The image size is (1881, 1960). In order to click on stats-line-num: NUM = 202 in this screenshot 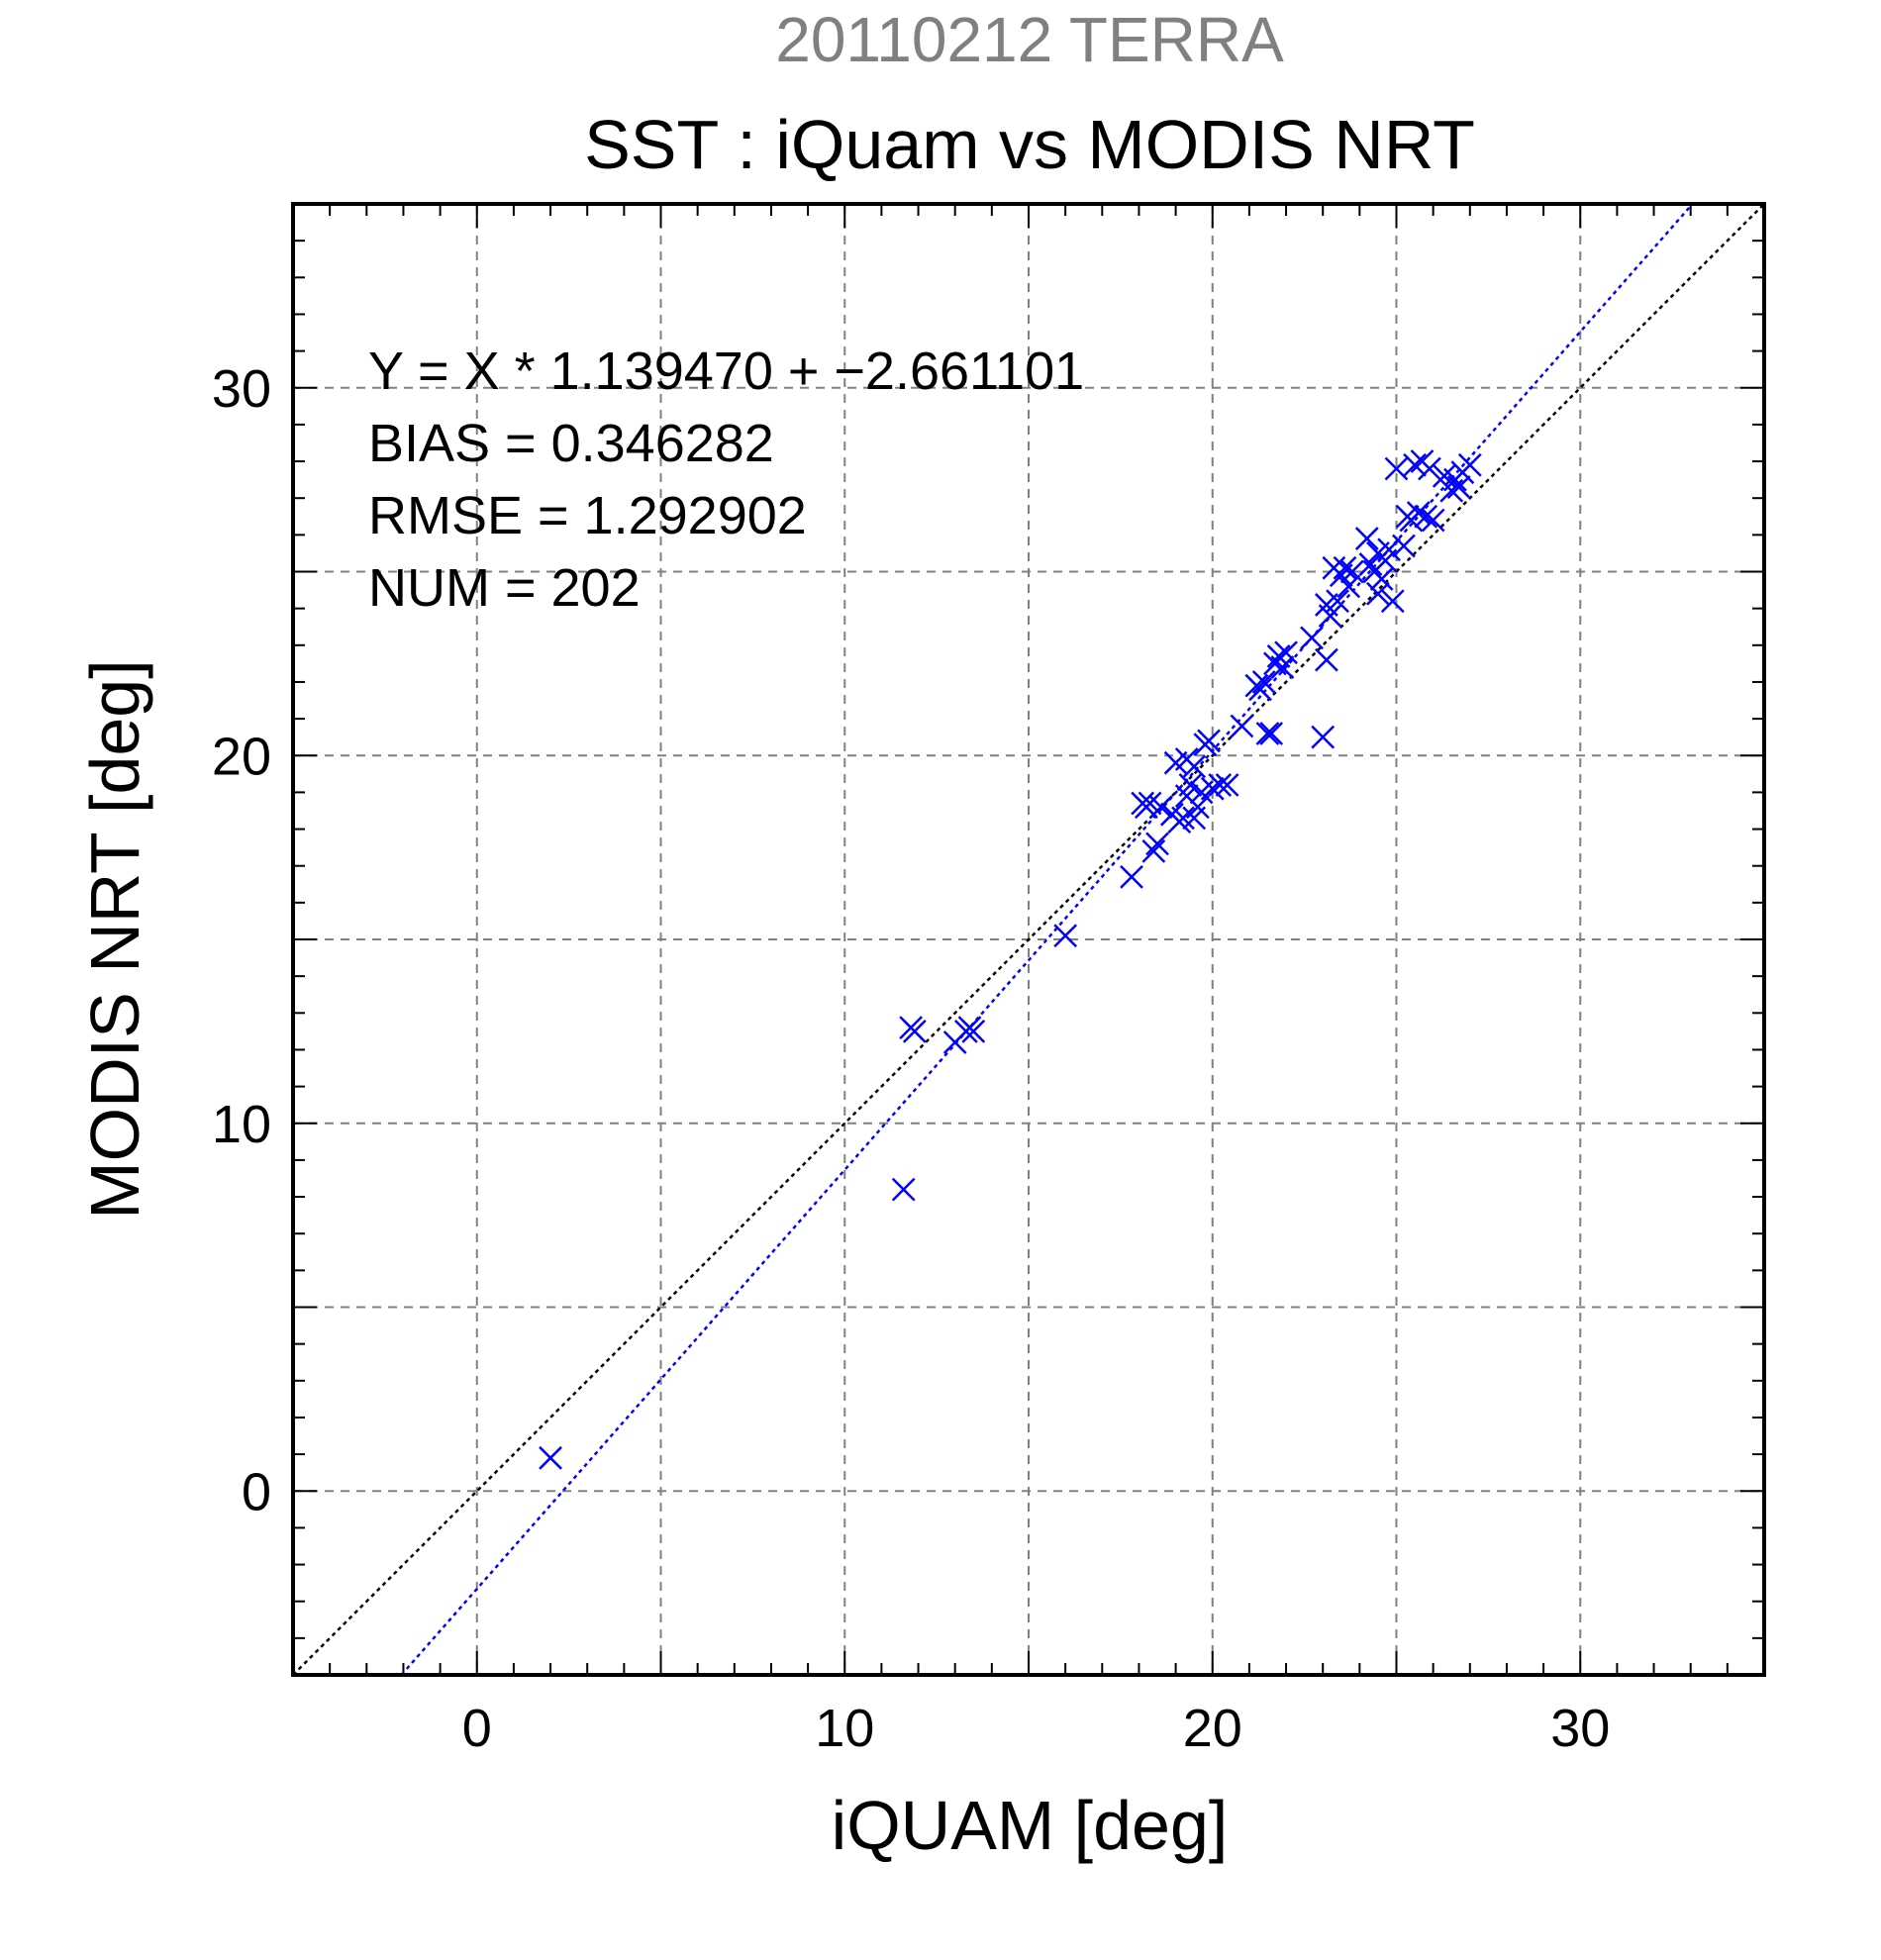, I will do `click(505, 588)`.